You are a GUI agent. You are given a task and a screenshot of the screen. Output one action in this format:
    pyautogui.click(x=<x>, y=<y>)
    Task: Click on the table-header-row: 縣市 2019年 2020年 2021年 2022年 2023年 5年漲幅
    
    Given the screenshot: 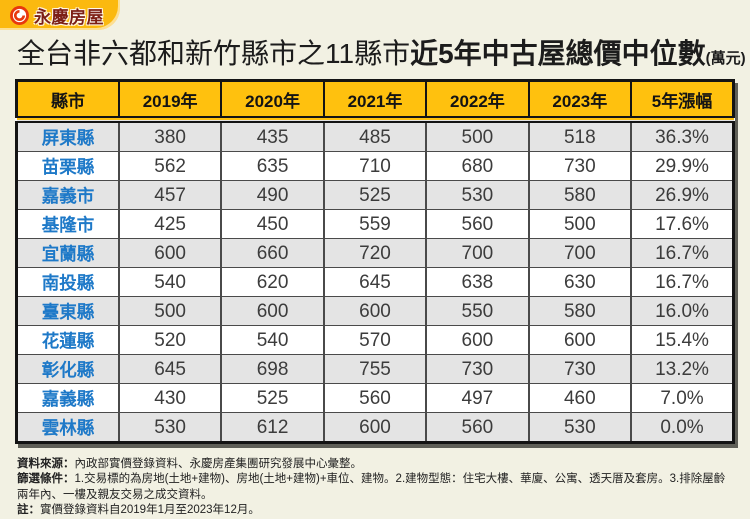 What is the action you would take?
    pyautogui.click(x=375, y=101)
    